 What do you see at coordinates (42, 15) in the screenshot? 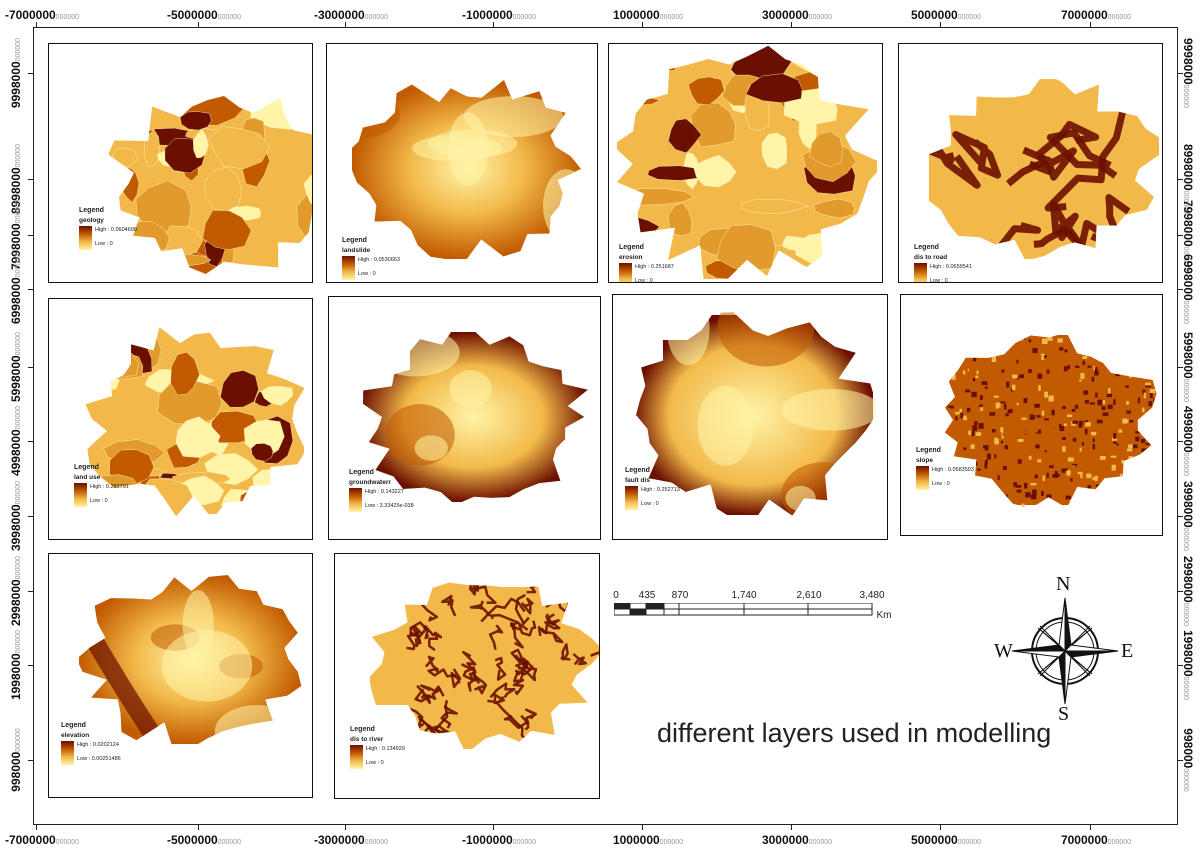
I see `x-tick-top-0: -7000000000000` at bounding box center [42, 15].